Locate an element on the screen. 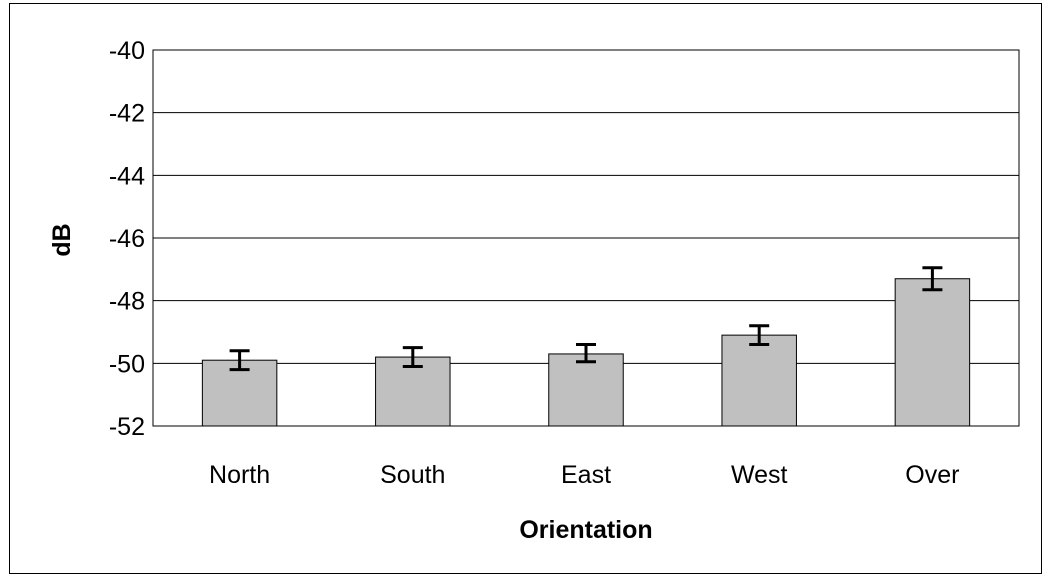  x-axis-title: Orientation is located at coordinates (585, 530).